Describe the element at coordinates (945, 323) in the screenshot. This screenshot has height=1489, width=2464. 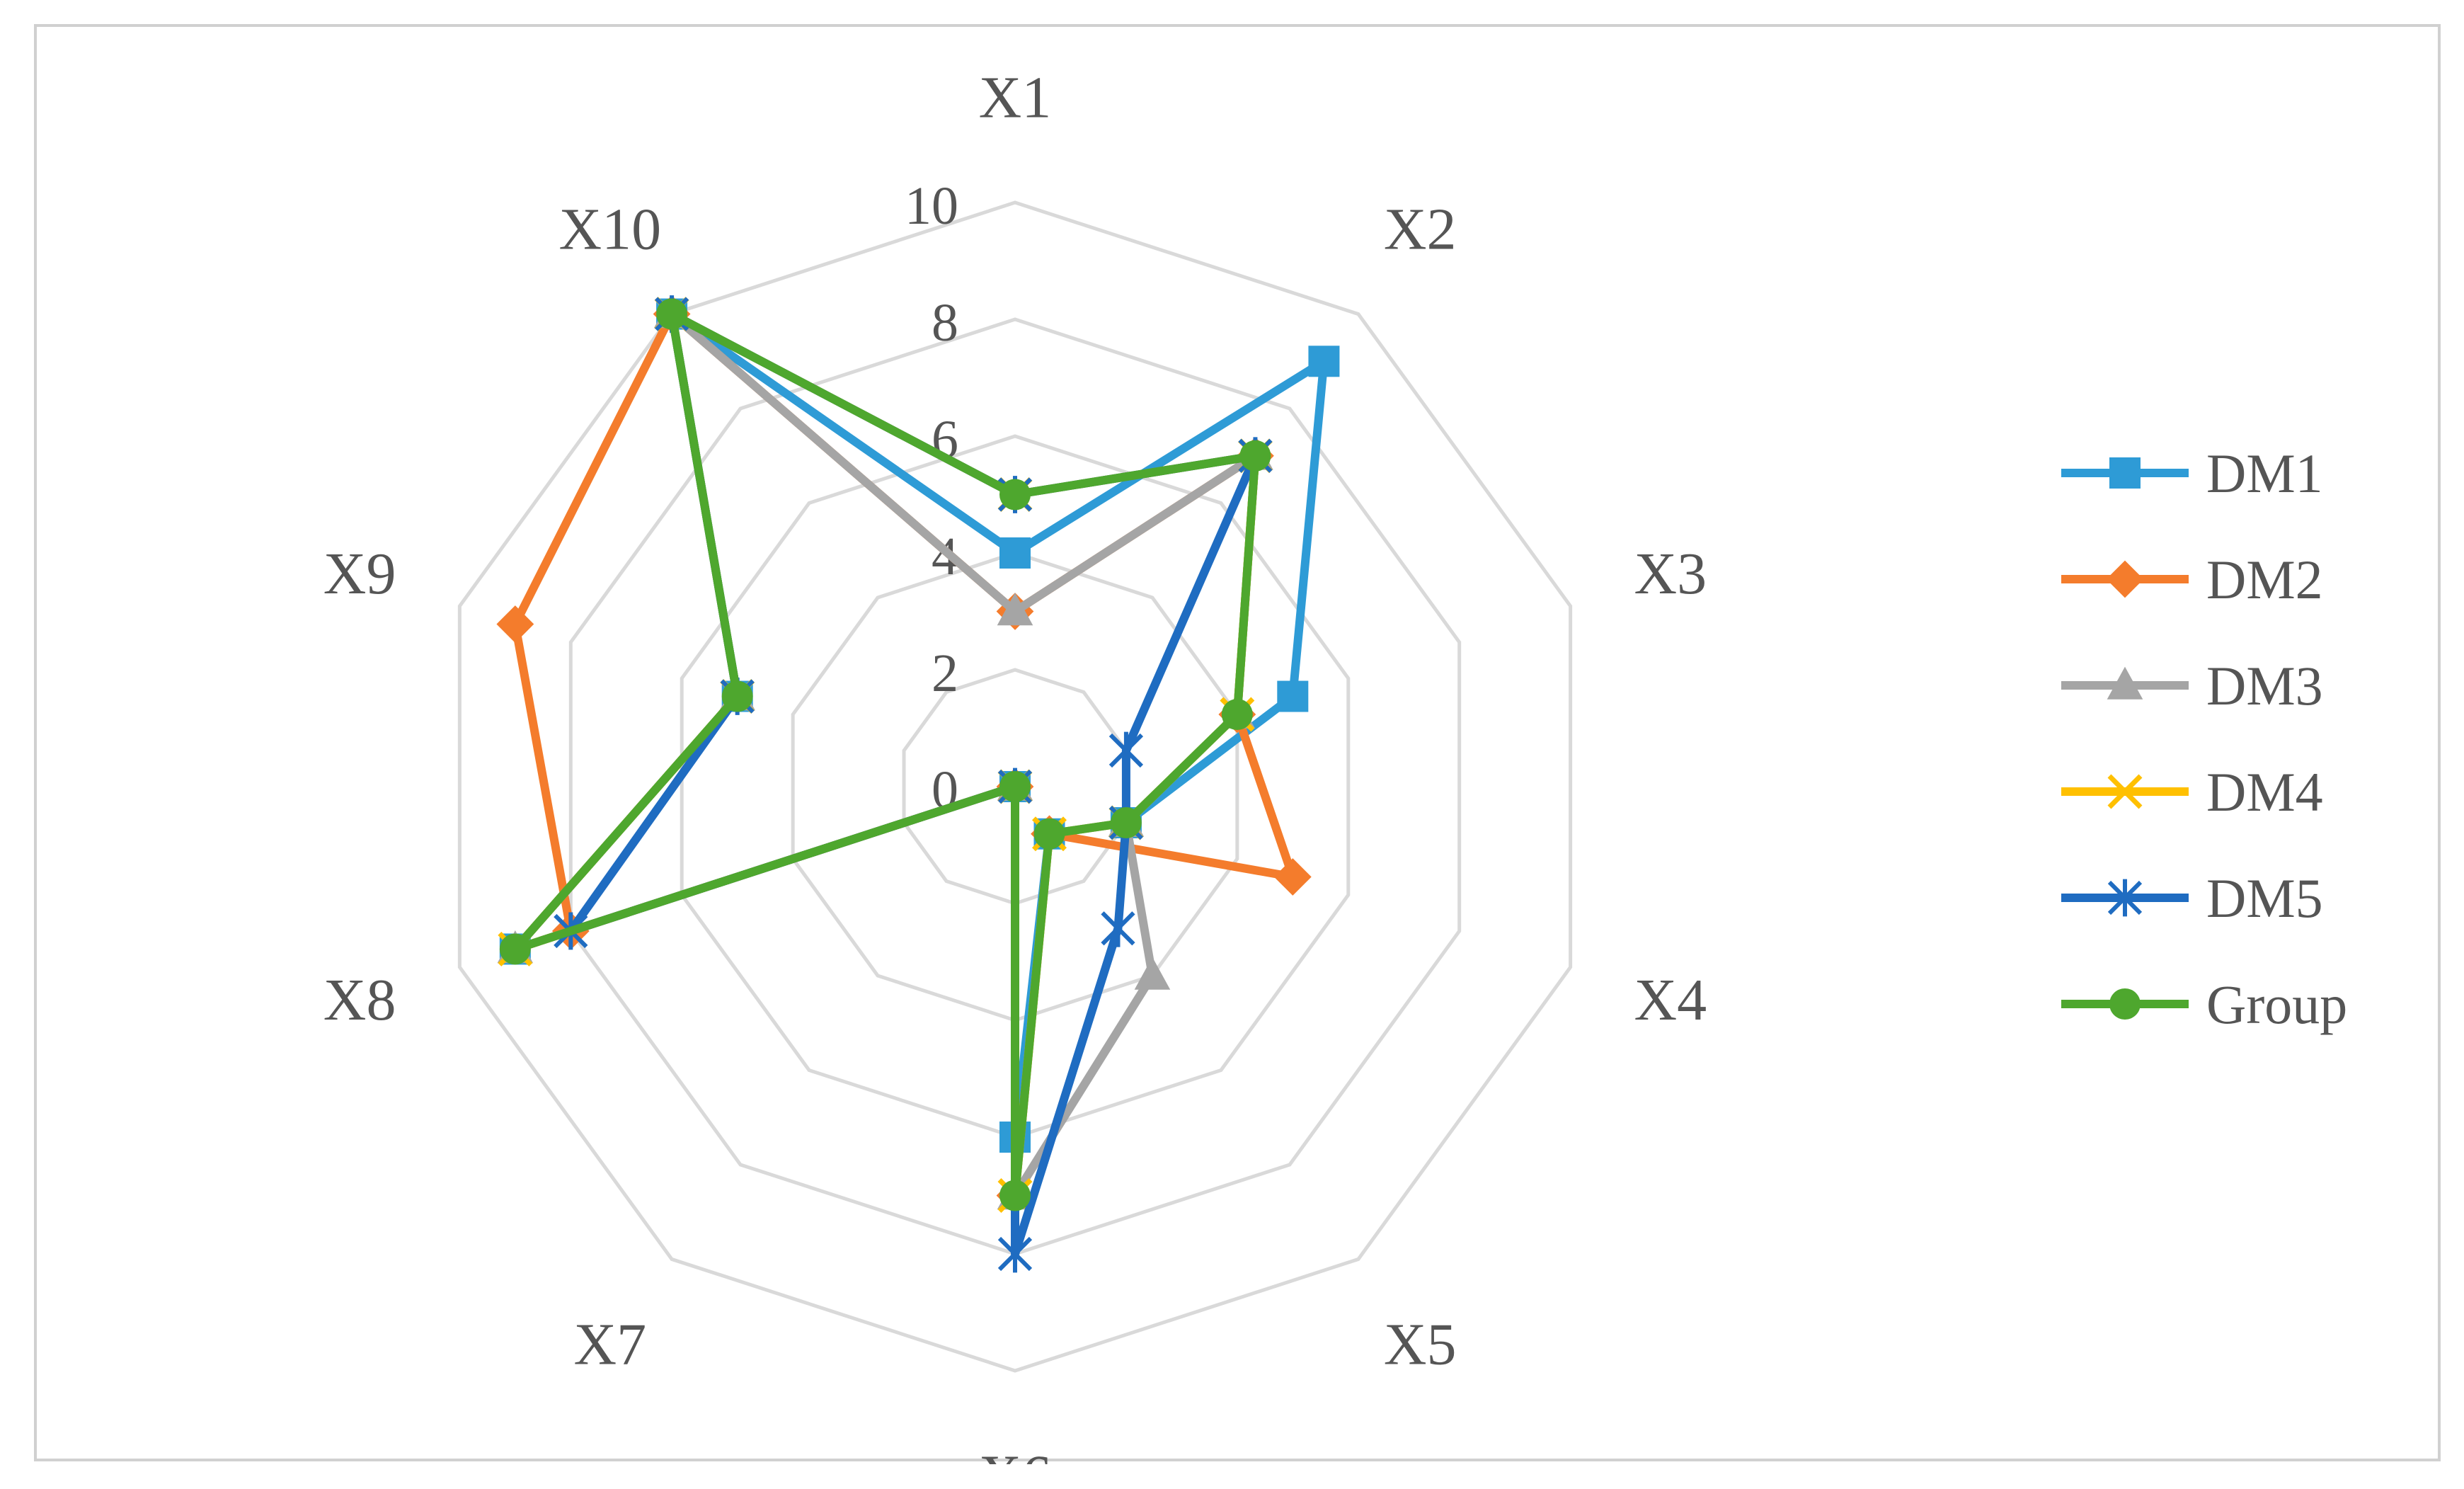
I see `tick-label: 8` at that location.